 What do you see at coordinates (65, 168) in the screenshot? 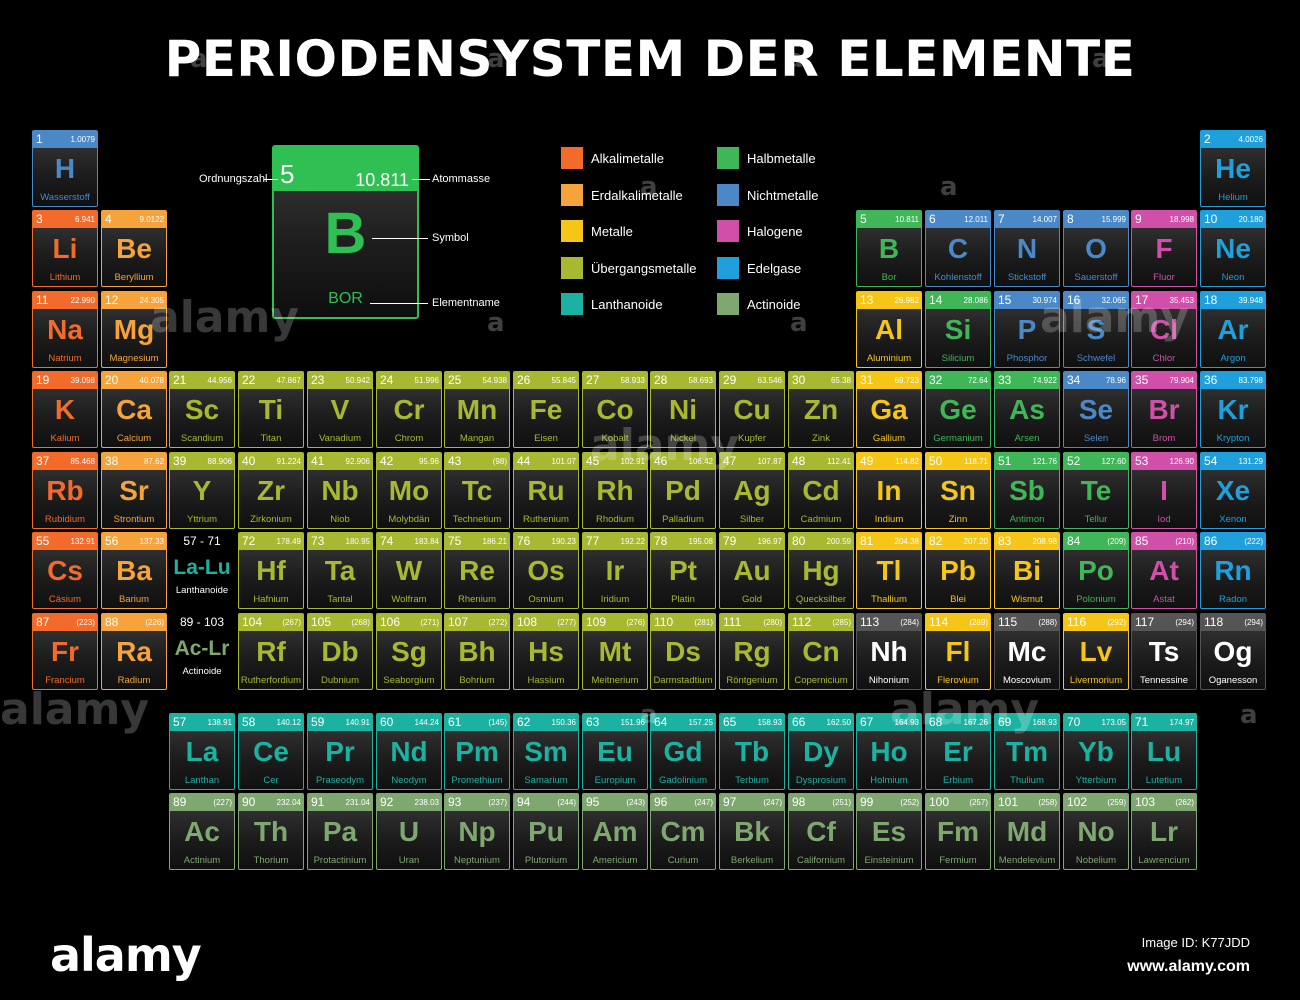
I see `element-cell-h: 1 1.0079 H Wasserstoff` at bounding box center [65, 168].